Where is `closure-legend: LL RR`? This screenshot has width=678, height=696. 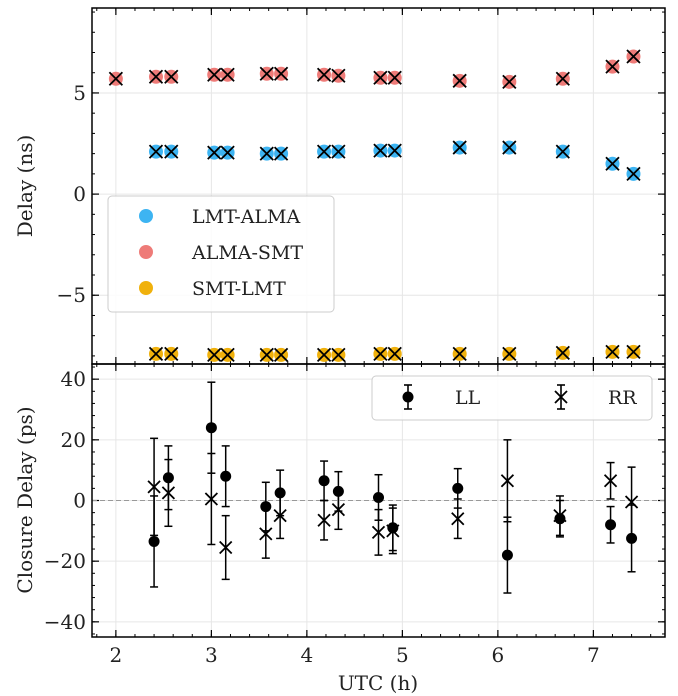
closure-legend: LL RR is located at coordinates (512, 398).